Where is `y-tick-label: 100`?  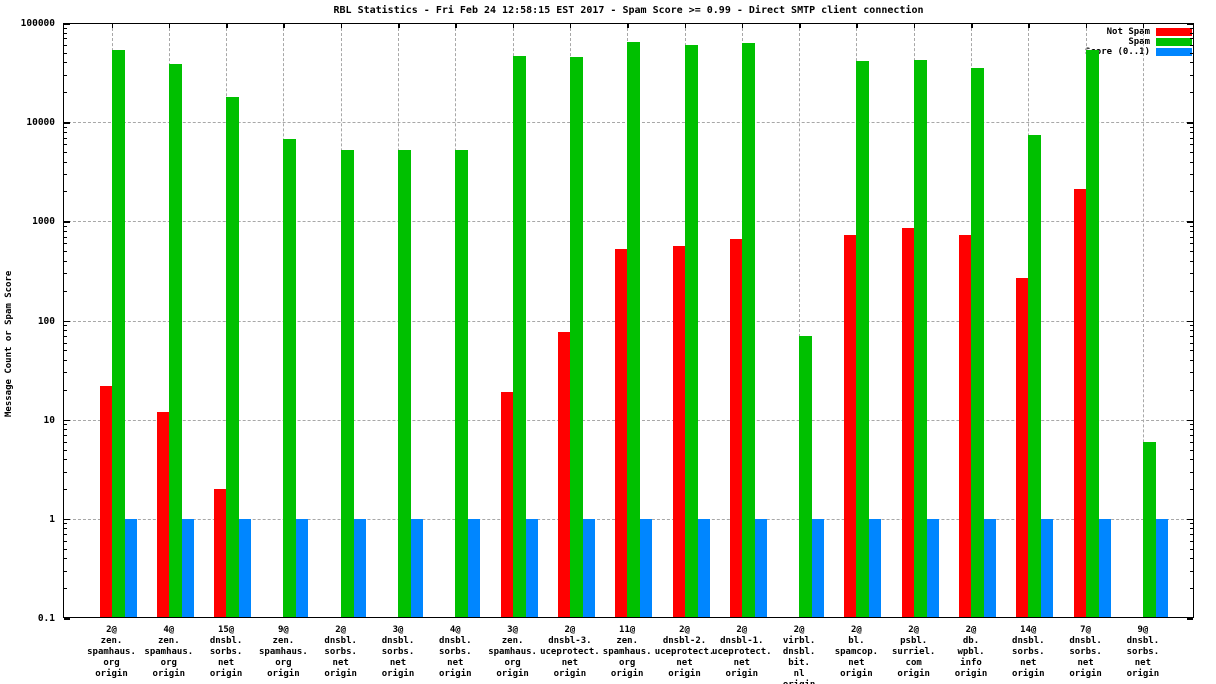 y-tick-label: 100 is located at coordinates (46, 321).